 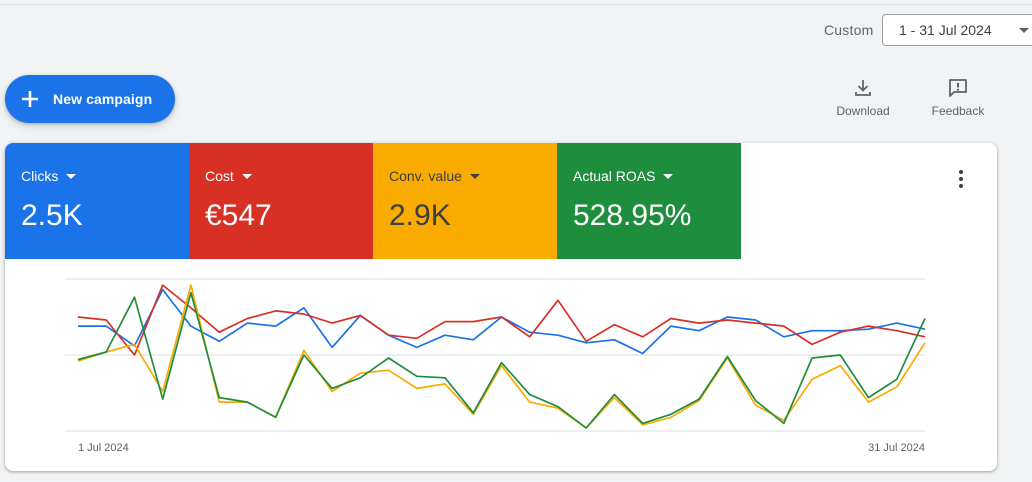 What do you see at coordinates (425, 176) in the screenshot?
I see `metric-name-conv-value: Conv. value` at bounding box center [425, 176].